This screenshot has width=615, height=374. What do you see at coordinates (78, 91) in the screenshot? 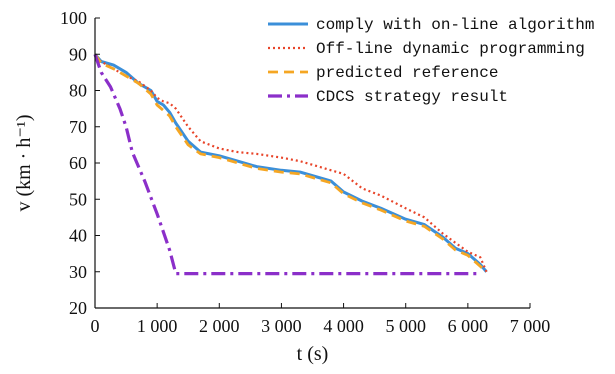
I see `y-tick-label: 80` at bounding box center [78, 91].